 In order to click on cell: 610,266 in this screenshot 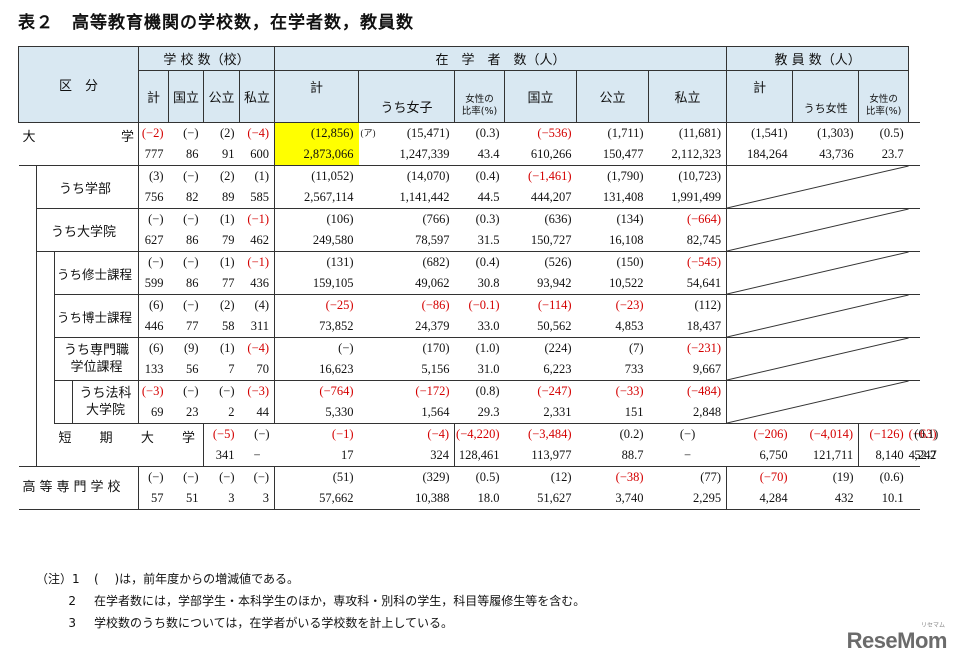, I will do `click(551, 154)`.